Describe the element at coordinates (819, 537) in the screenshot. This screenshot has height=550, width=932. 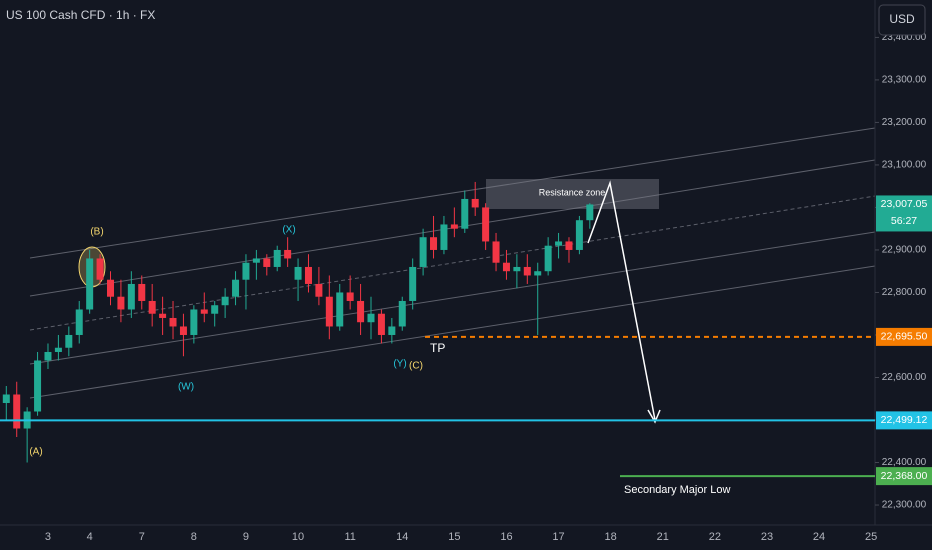
I see `x-tick-label: 24` at that location.